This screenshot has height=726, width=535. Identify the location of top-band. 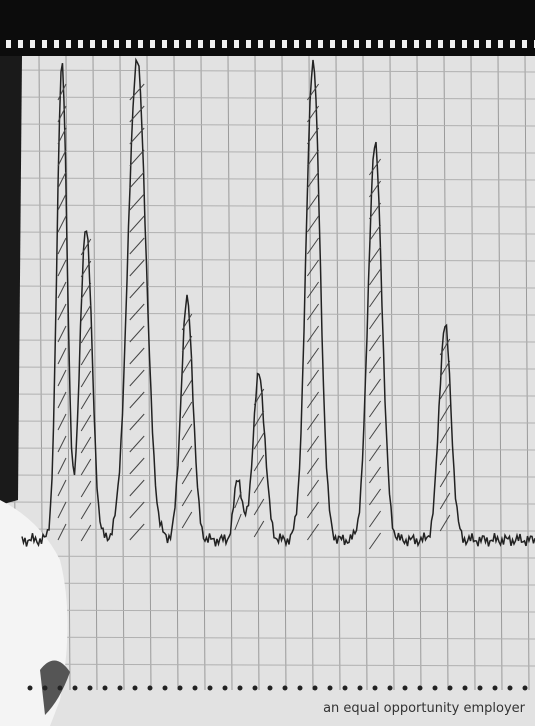
(267, 28).